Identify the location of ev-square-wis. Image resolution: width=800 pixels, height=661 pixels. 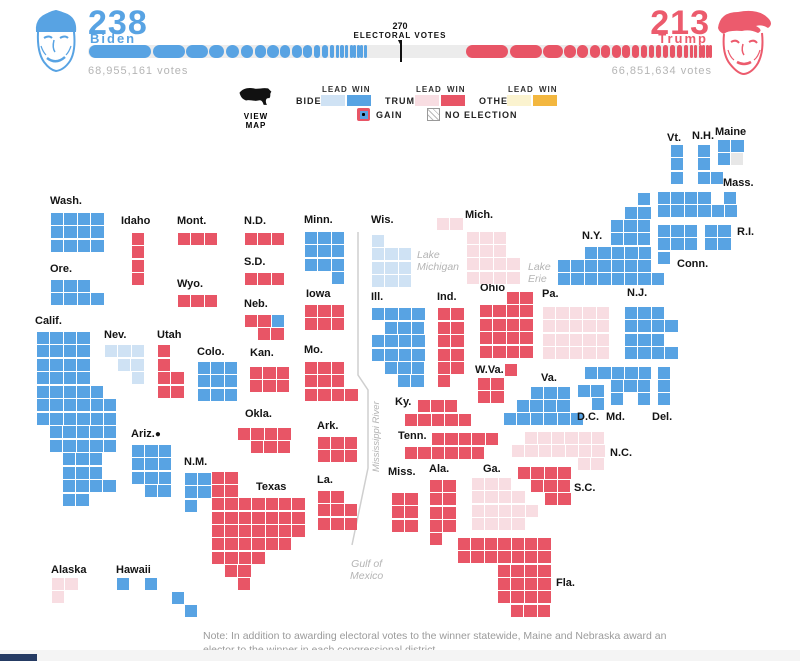
(391, 268).